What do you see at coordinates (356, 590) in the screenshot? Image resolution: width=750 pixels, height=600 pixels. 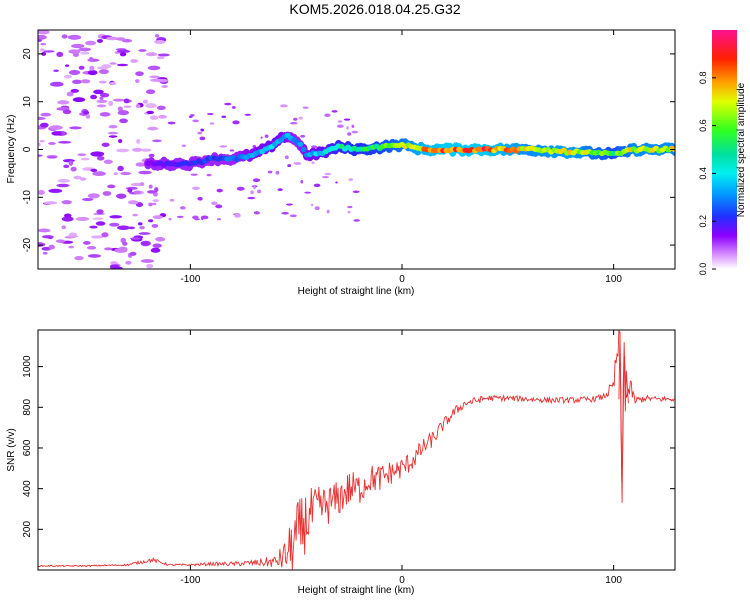 I see `bottom-x-axis-label: Height of straight line (km)` at bounding box center [356, 590].